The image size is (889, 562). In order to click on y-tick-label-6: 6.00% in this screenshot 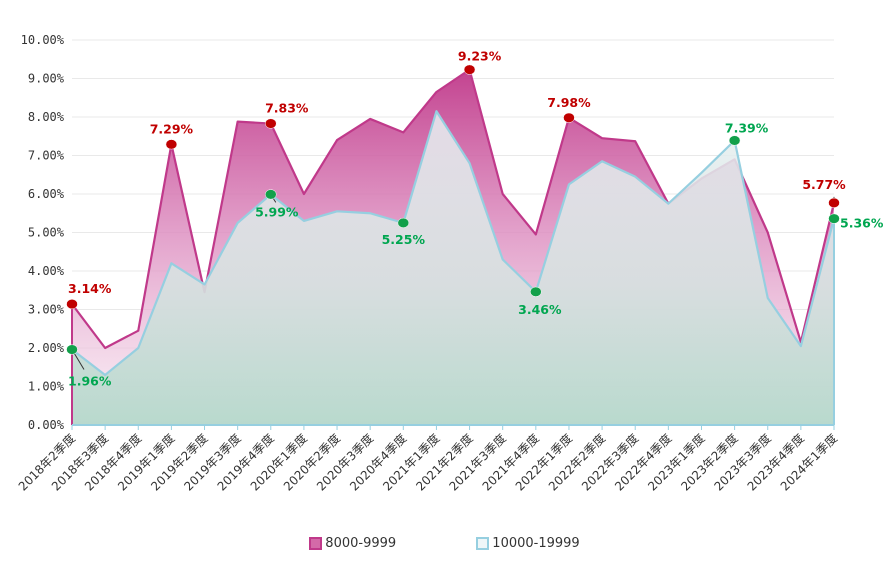, I will do `click(46, 194)`.